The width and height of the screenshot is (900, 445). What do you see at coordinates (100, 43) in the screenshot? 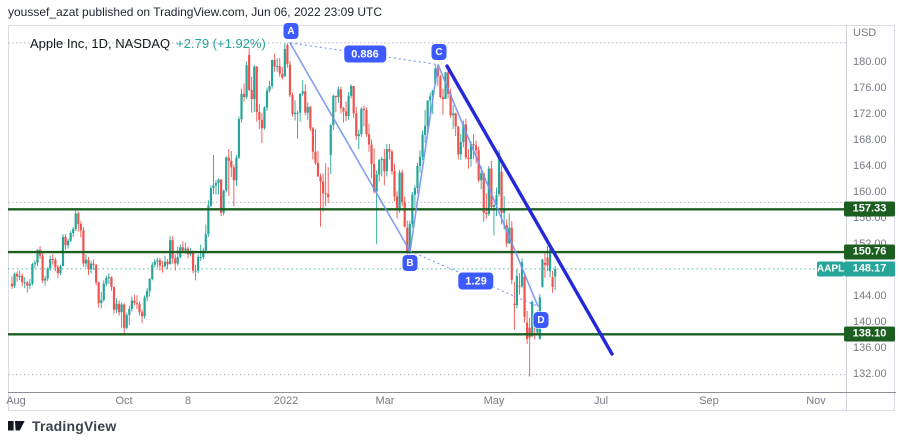
I see `legend-symbol-title: Apple Inc, 1D, NASDAQ` at bounding box center [100, 43].